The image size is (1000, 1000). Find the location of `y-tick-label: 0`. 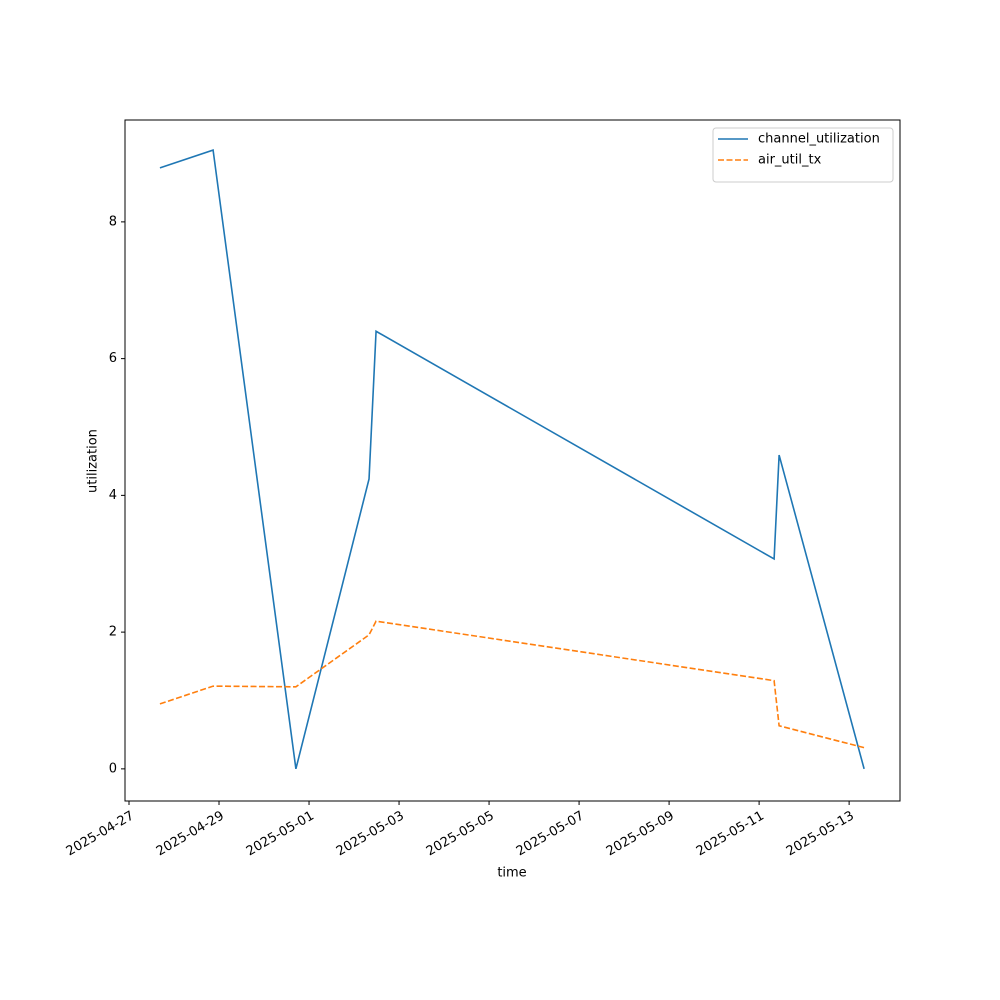

y-tick-label: 0 is located at coordinates (113, 768).